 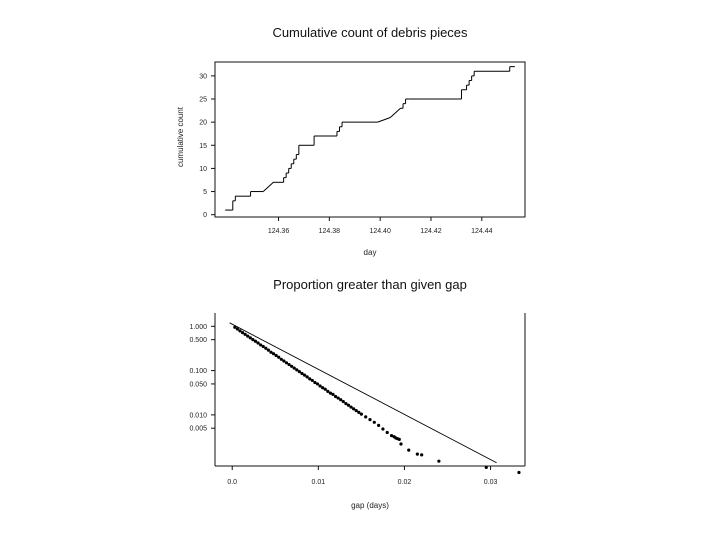 What do you see at coordinates (203, 76) in the screenshot?
I see `chart1-y-tick-label: 30` at bounding box center [203, 76].